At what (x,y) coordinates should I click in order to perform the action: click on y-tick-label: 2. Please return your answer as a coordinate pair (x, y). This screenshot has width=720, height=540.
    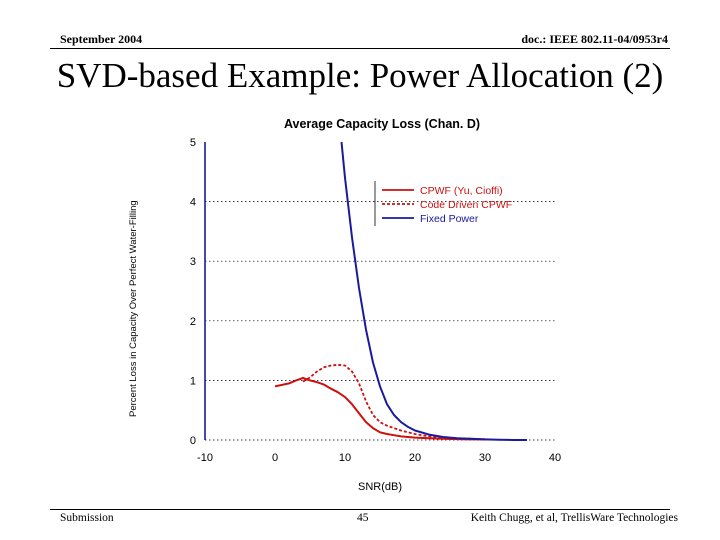
    Looking at the image, I should click on (193, 322).